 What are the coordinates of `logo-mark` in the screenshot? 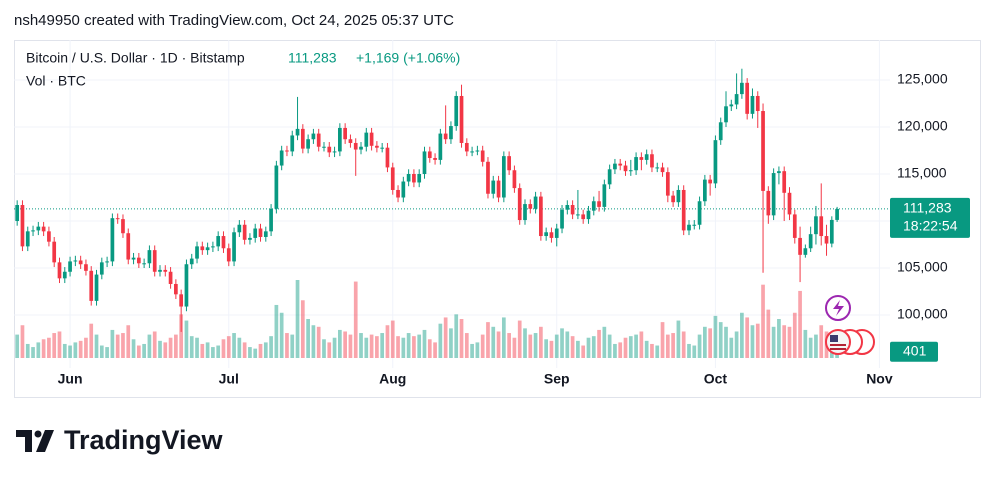 It's located at (45, 441).